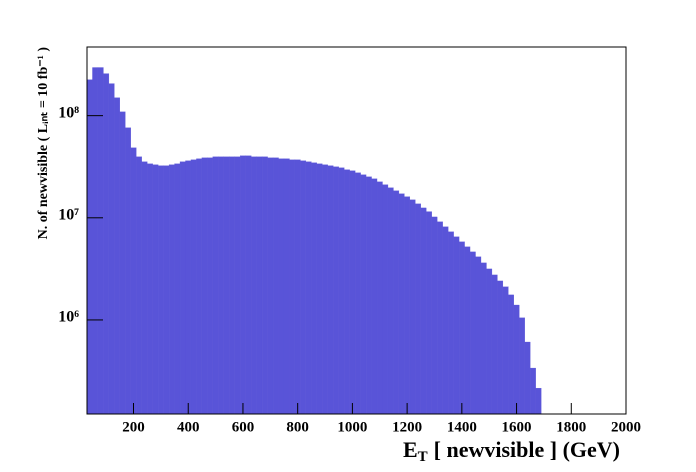  Describe the element at coordinates (423, 457) in the screenshot. I see `x-axis-subscript: T` at that location.